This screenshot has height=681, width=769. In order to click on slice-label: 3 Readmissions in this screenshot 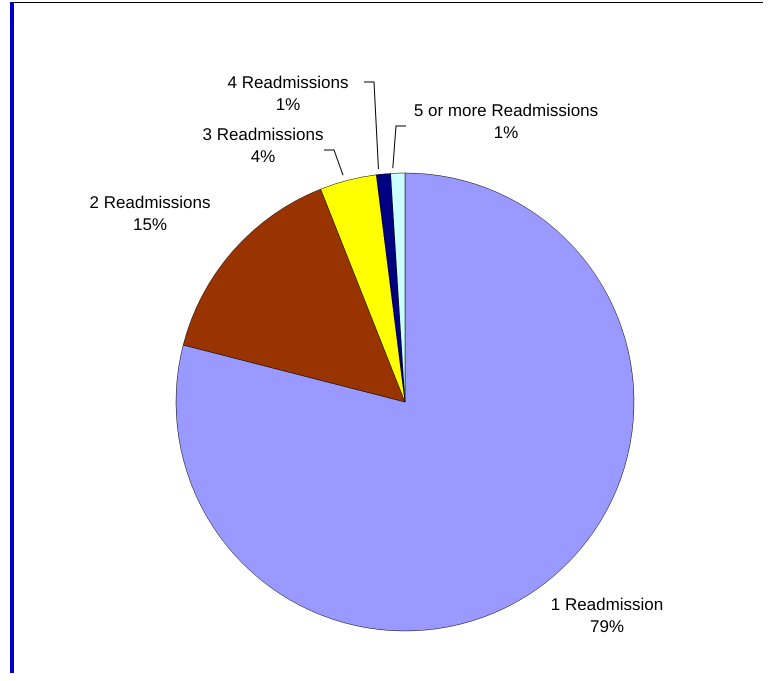, I will do `click(263, 134)`.